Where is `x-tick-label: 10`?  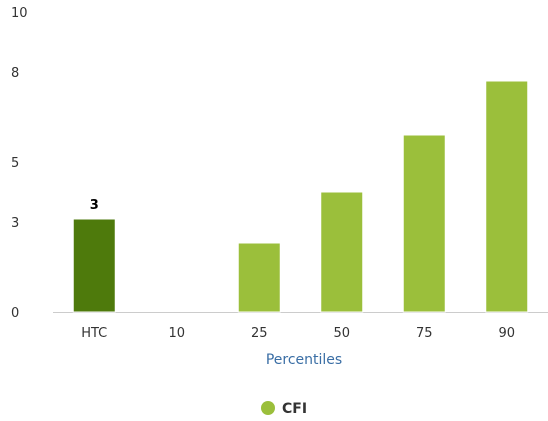 x-tick-label: 10 is located at coordinates (176, 333).